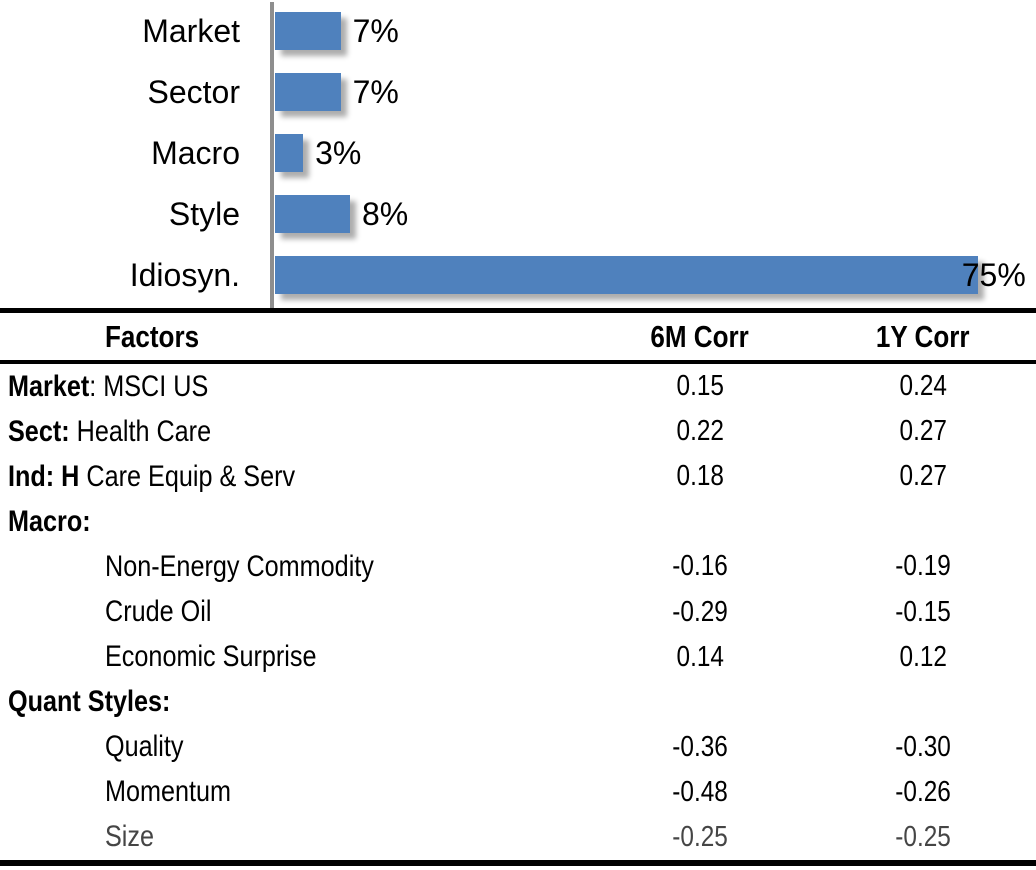  What do you see at coordinates (518, 91) in the screenshot?
I see `chart-bar-row: Sector 7%` at bounding box center [518, 91].